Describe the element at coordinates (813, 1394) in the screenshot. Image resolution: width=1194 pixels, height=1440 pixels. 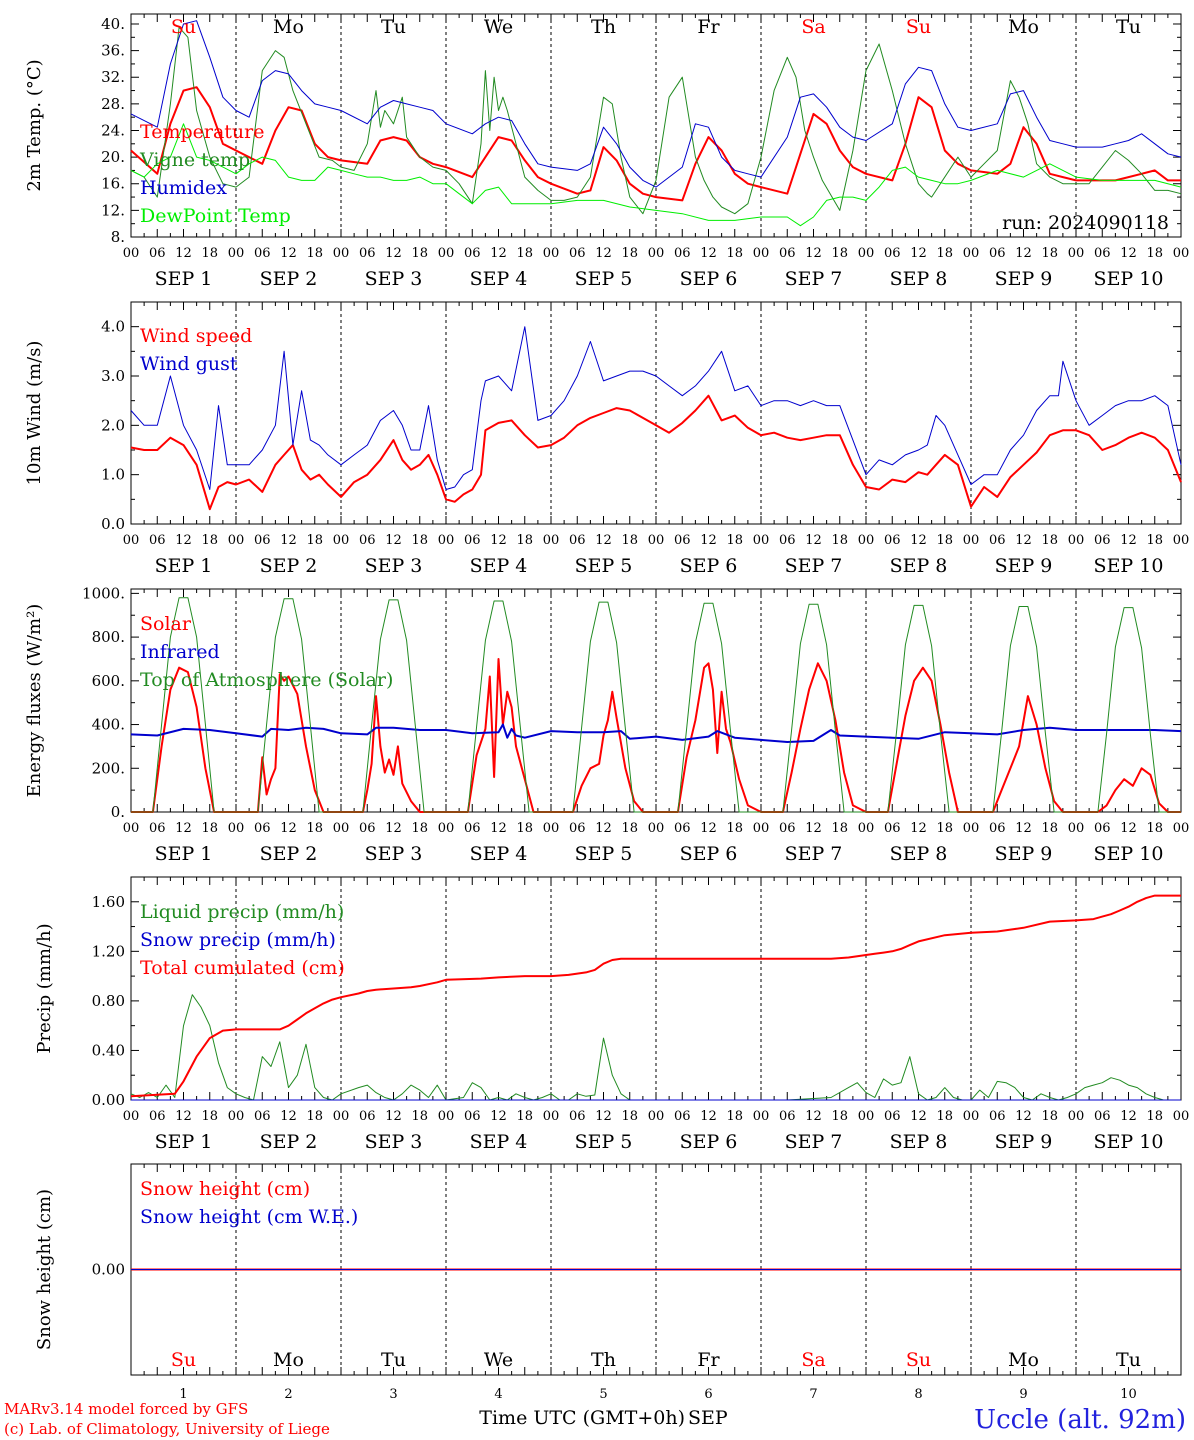
I see `panel-5-day-number: 7` at that location.